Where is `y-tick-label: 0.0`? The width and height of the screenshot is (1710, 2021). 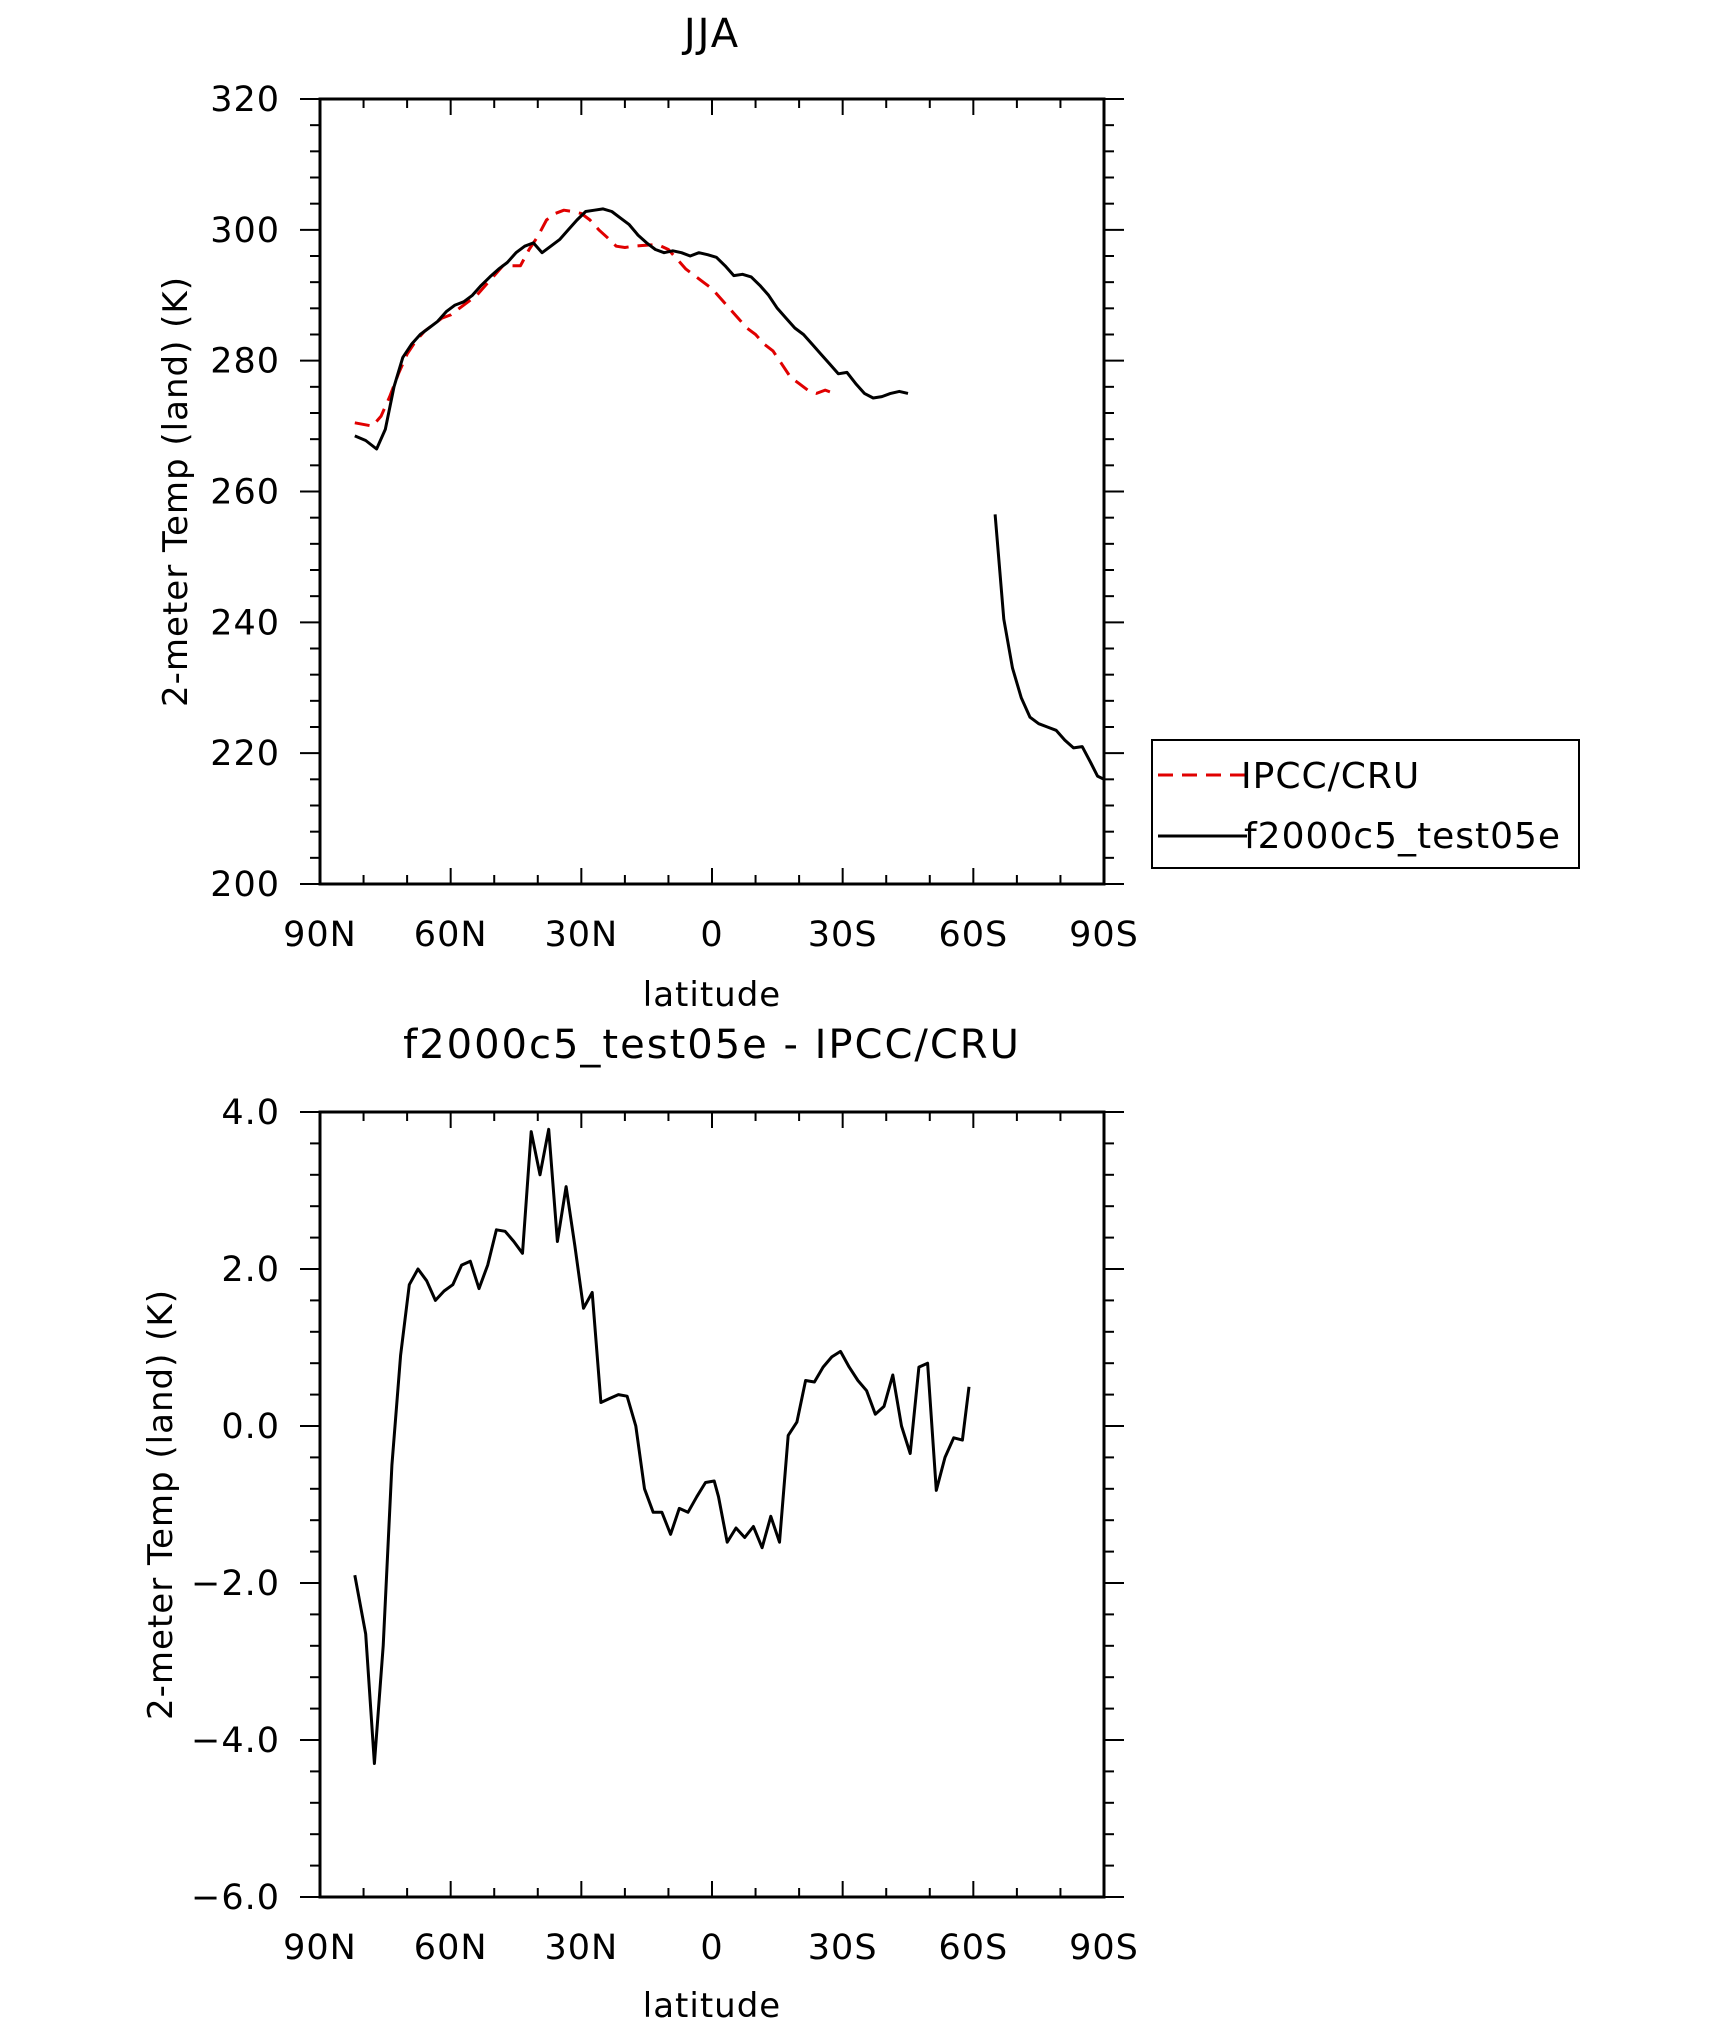 y-tick-label: 0.0 is located at coordinates (250, 1427).